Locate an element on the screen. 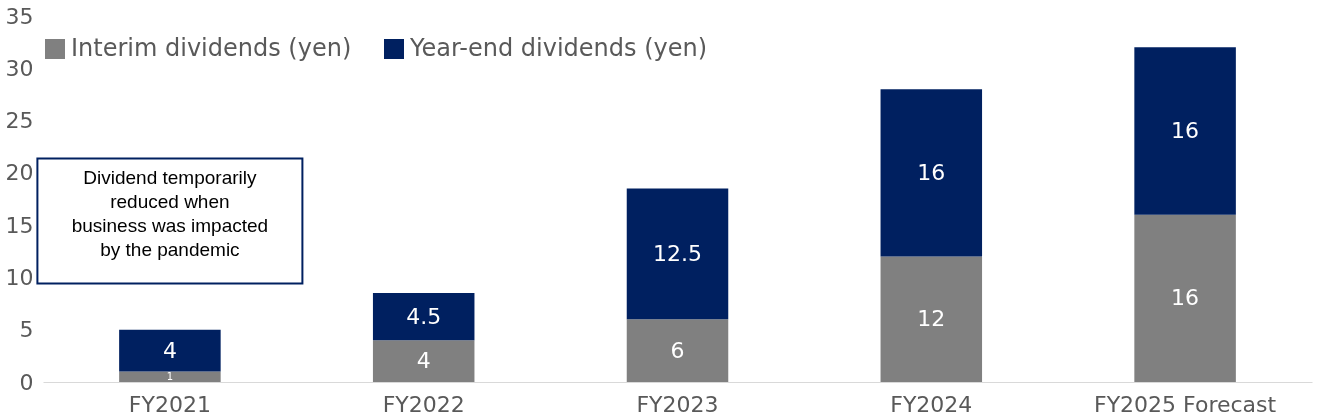  legend-label: Year-end dividends (yen) is located at coordinates (558, 48).